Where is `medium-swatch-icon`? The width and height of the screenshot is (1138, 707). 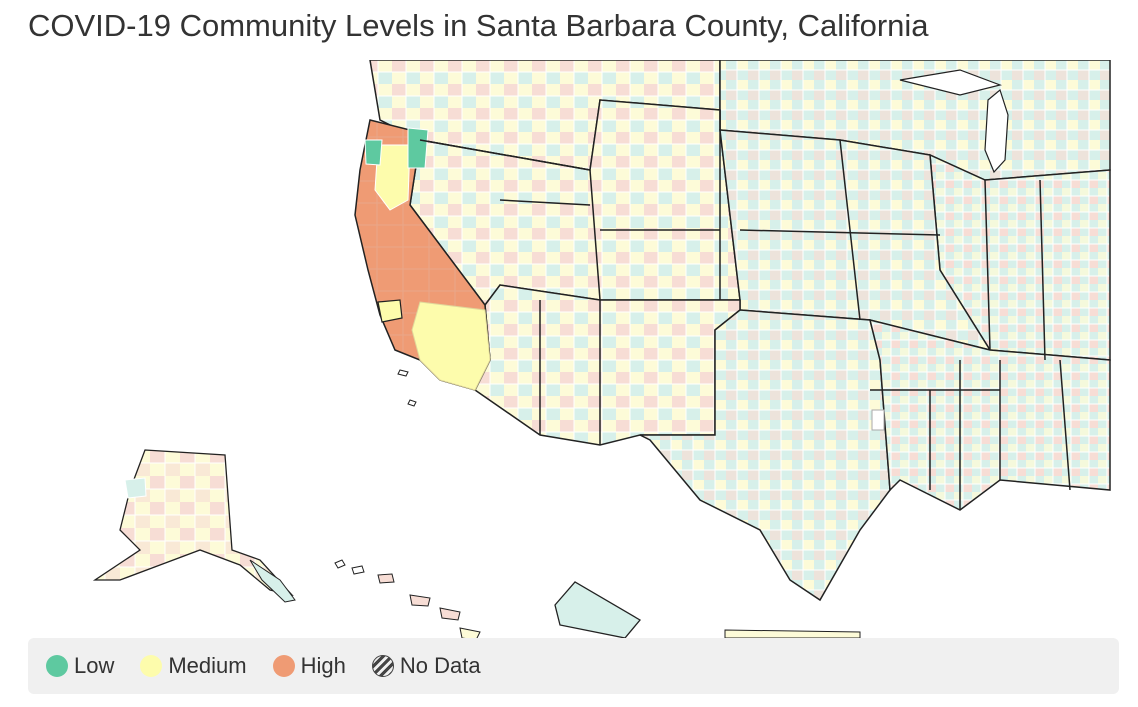
medium-swatch-icon is located at coordinates (151, 666).